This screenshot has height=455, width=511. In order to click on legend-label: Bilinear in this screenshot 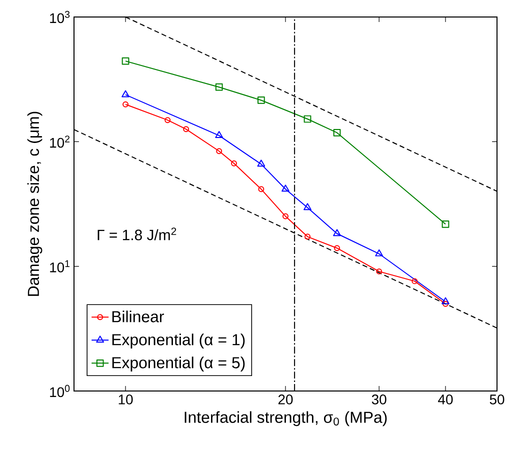, I will do `click(138, 316)`.